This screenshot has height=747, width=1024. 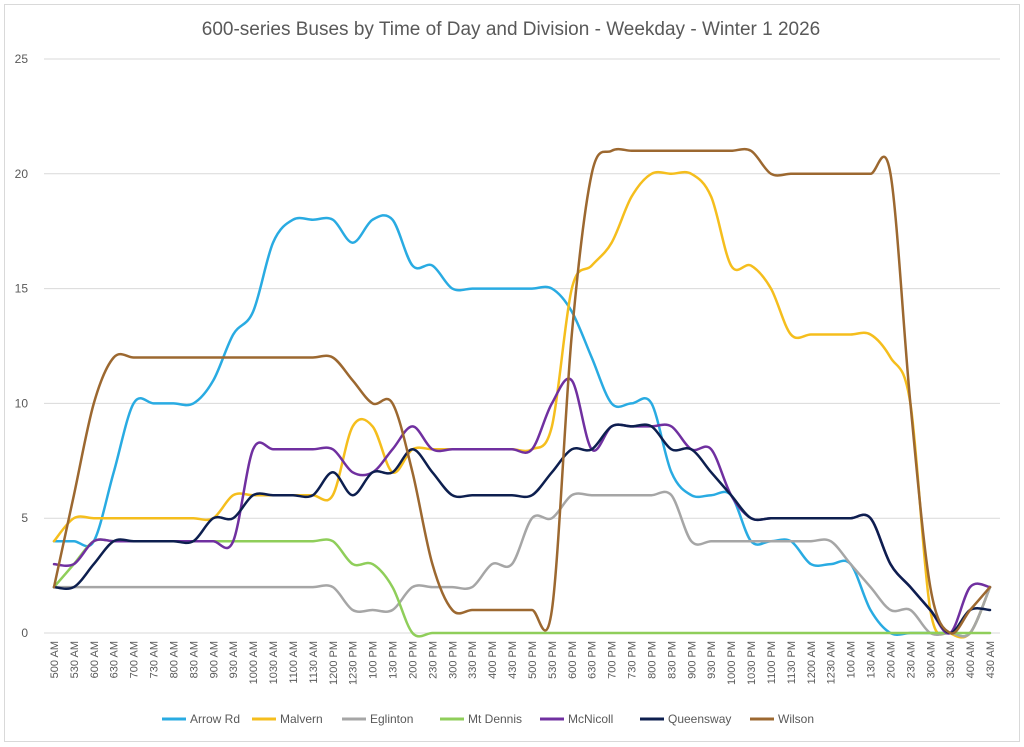 I want to click on x-tick-label: 300 PM, so click(x=453, y=660).